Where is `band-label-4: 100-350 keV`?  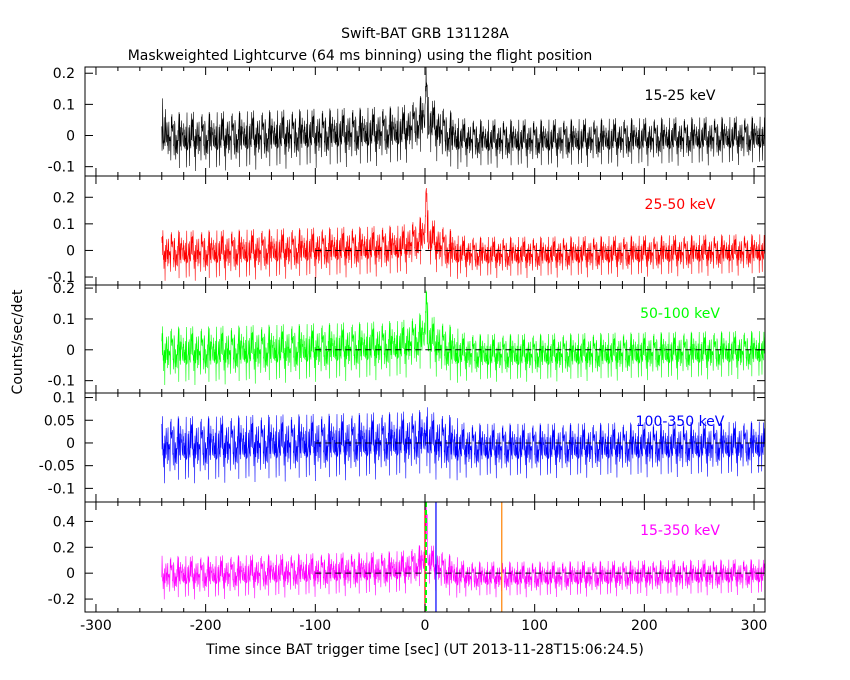 band-label-4: 100-350 keV is located at coordinates (680, 422).